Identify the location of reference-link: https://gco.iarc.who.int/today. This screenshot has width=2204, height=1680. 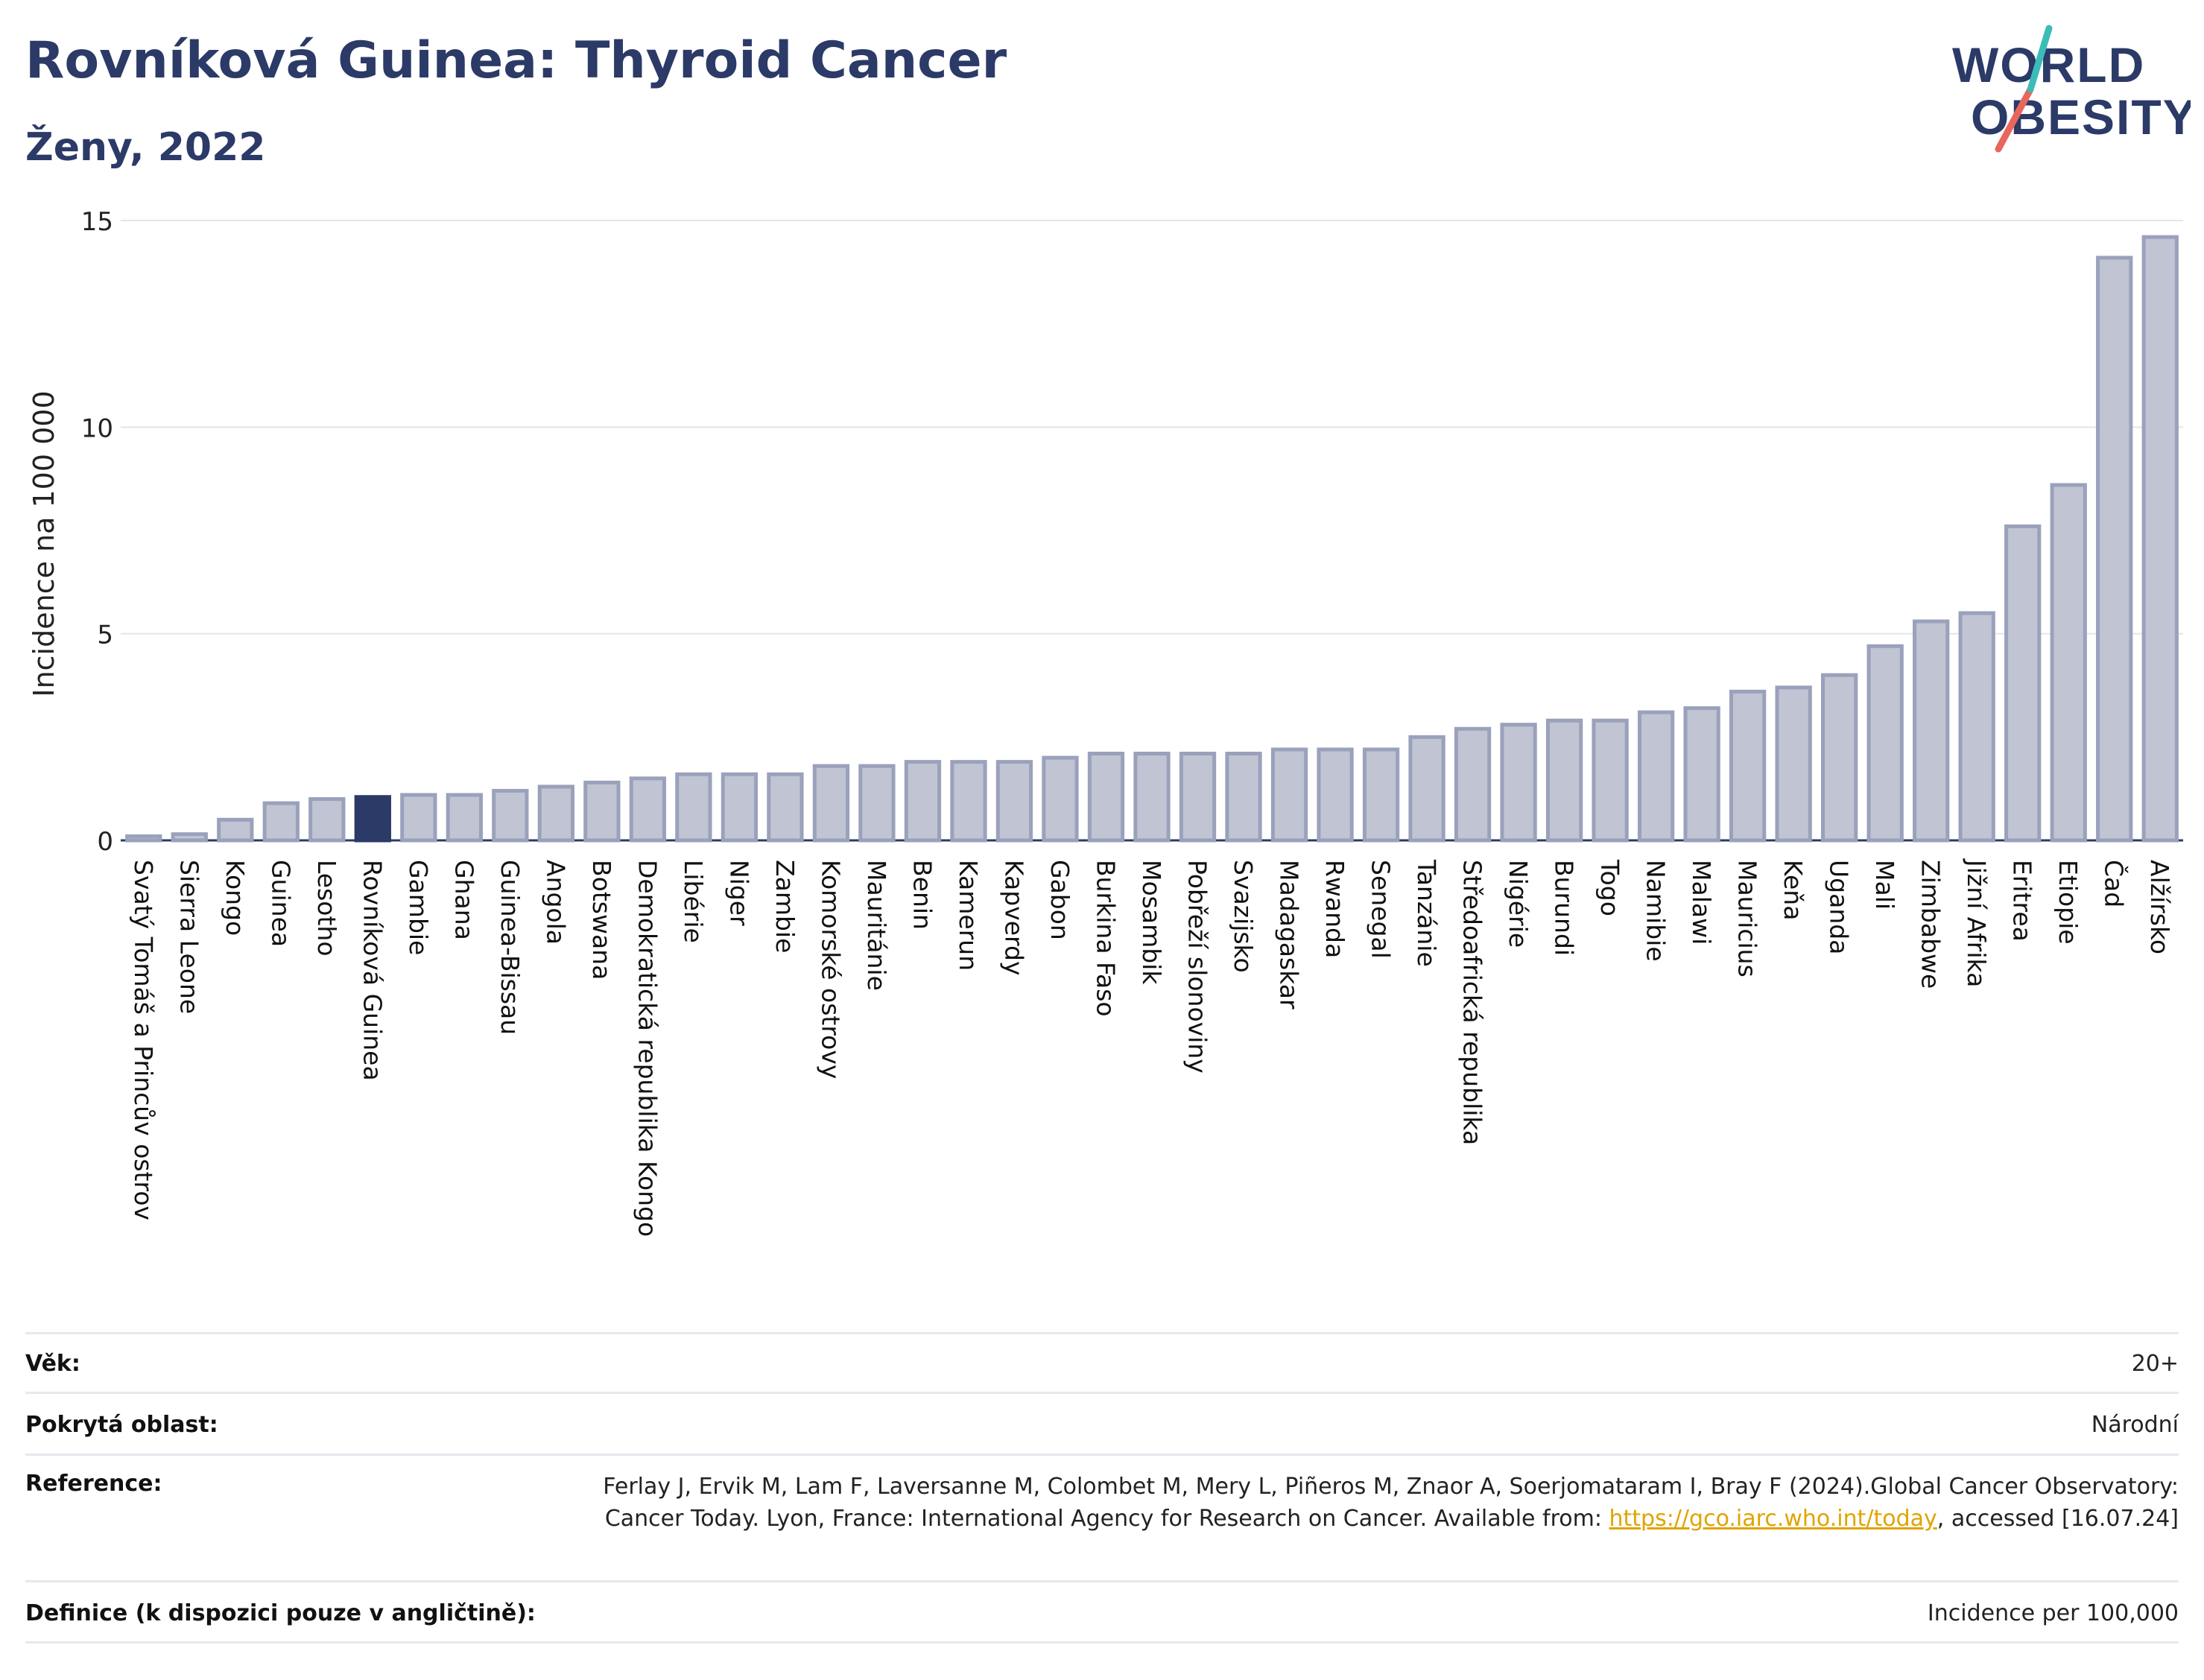
(1773, 1519).